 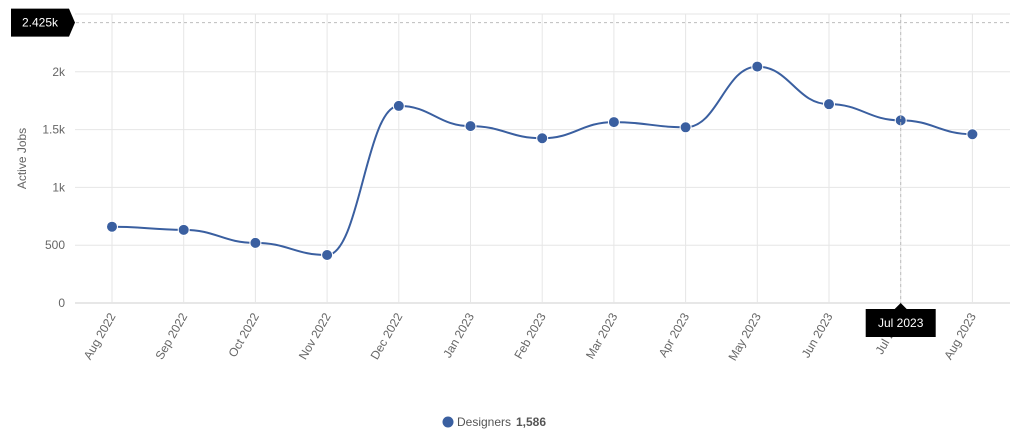 I want to click on x-tick-label: Jan 2023, so click(x=458, y=335).